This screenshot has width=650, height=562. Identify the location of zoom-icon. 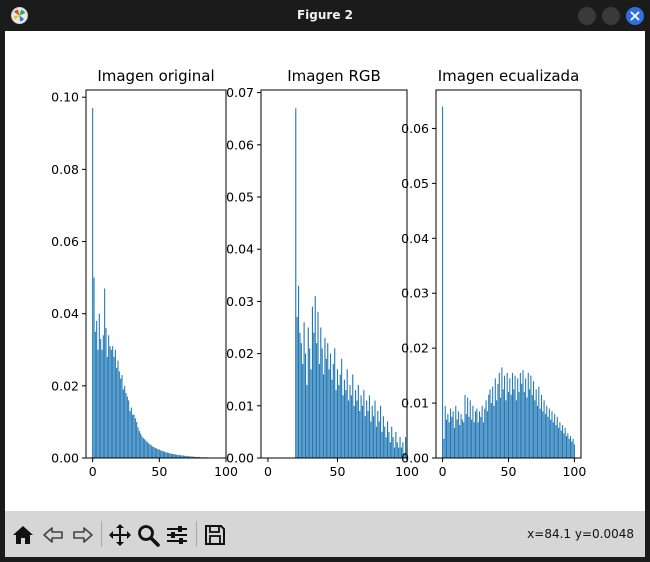
(148, 535).